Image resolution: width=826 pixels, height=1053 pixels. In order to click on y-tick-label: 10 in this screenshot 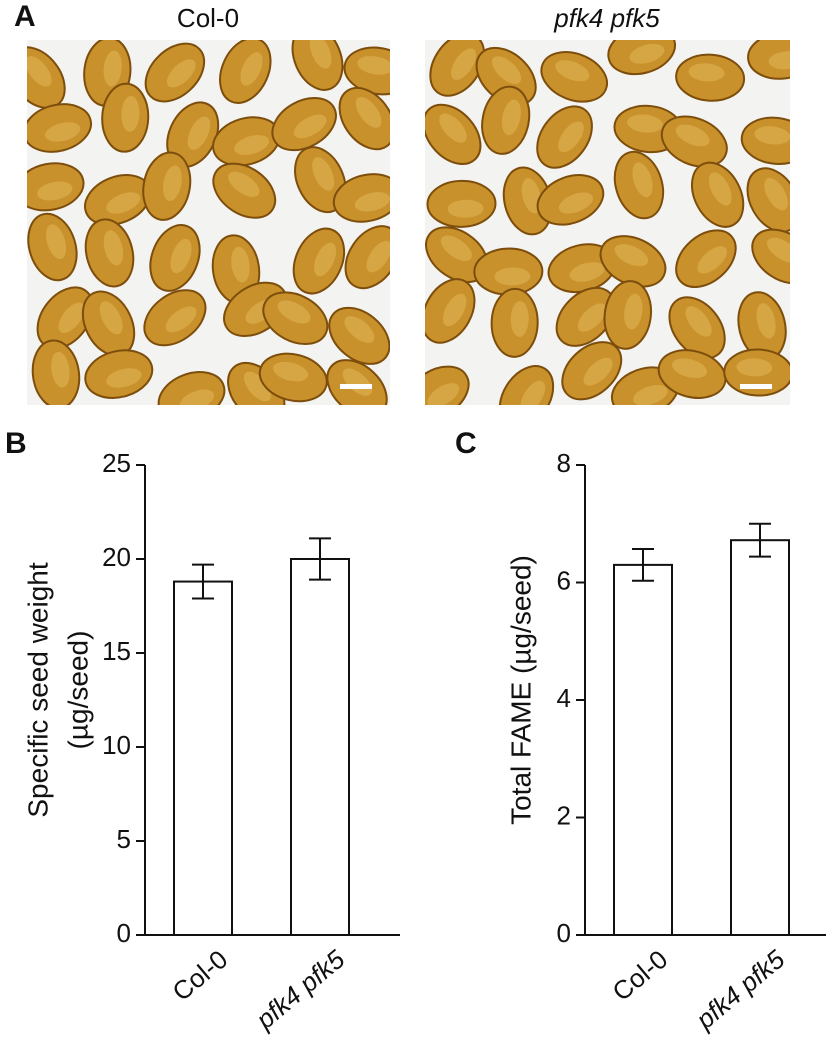, I will do `click(116, 745)`.